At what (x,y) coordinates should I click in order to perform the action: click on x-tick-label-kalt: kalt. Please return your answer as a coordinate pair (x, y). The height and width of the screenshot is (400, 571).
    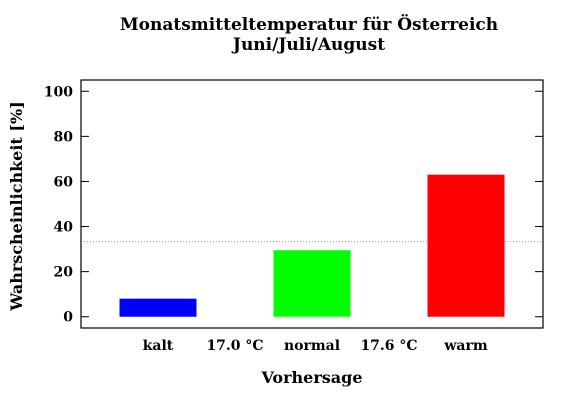
    Looking at the image, I should click on (158, 346).